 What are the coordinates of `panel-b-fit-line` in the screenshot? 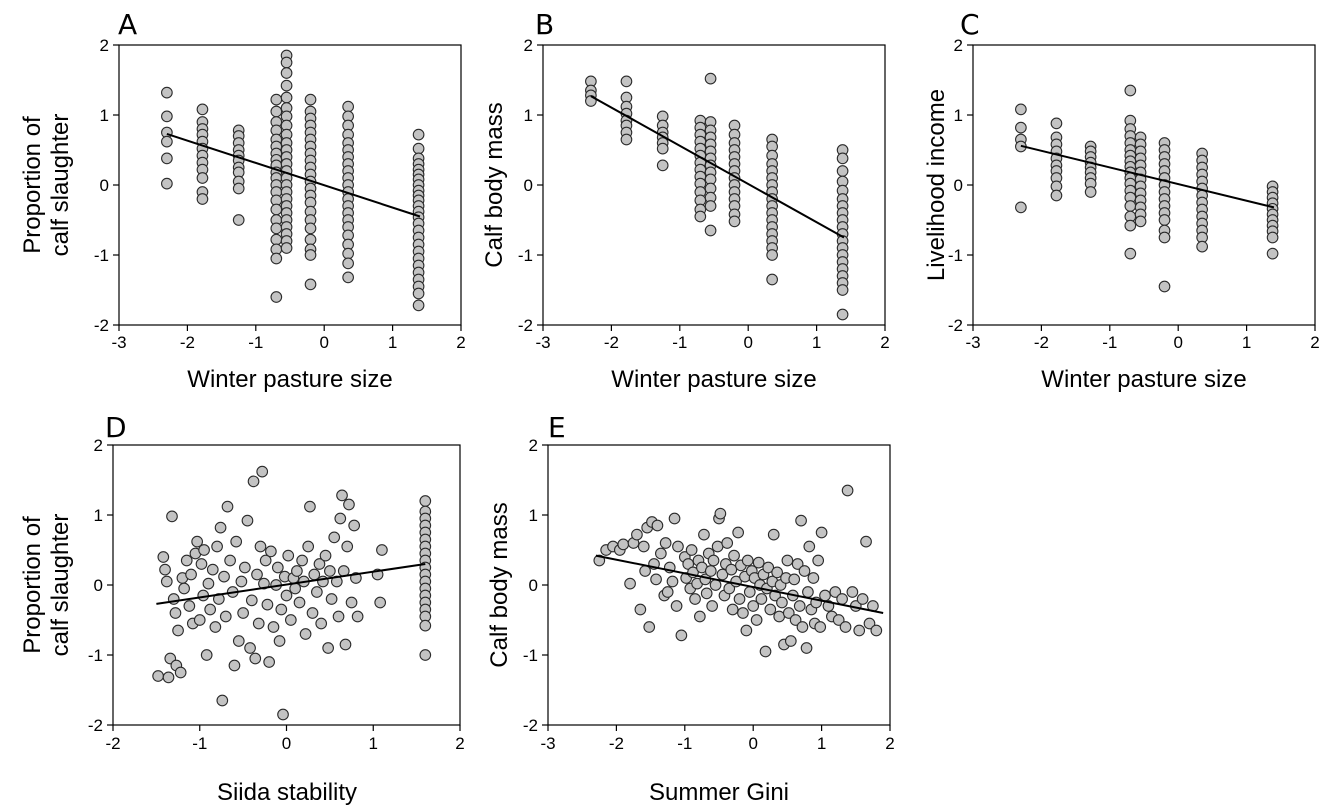 It's located at (717, 167).